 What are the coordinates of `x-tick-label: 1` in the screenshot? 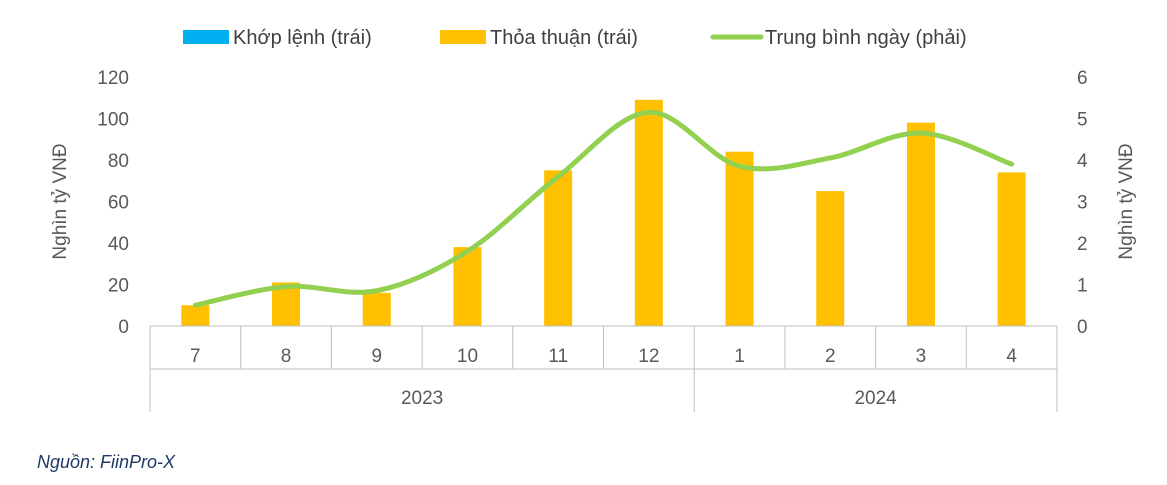 It's located at (739, 356).